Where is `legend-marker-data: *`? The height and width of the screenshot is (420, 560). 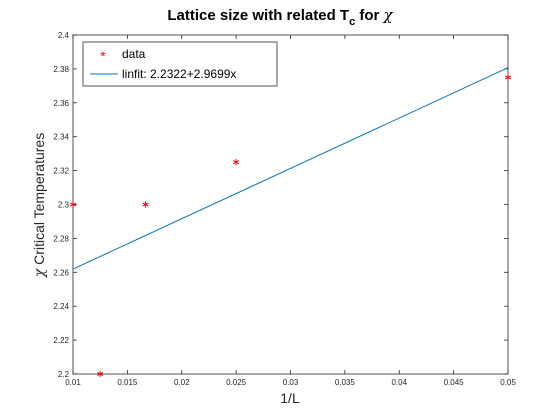 legend-marker-data: * is located at coordinates (103, 56).